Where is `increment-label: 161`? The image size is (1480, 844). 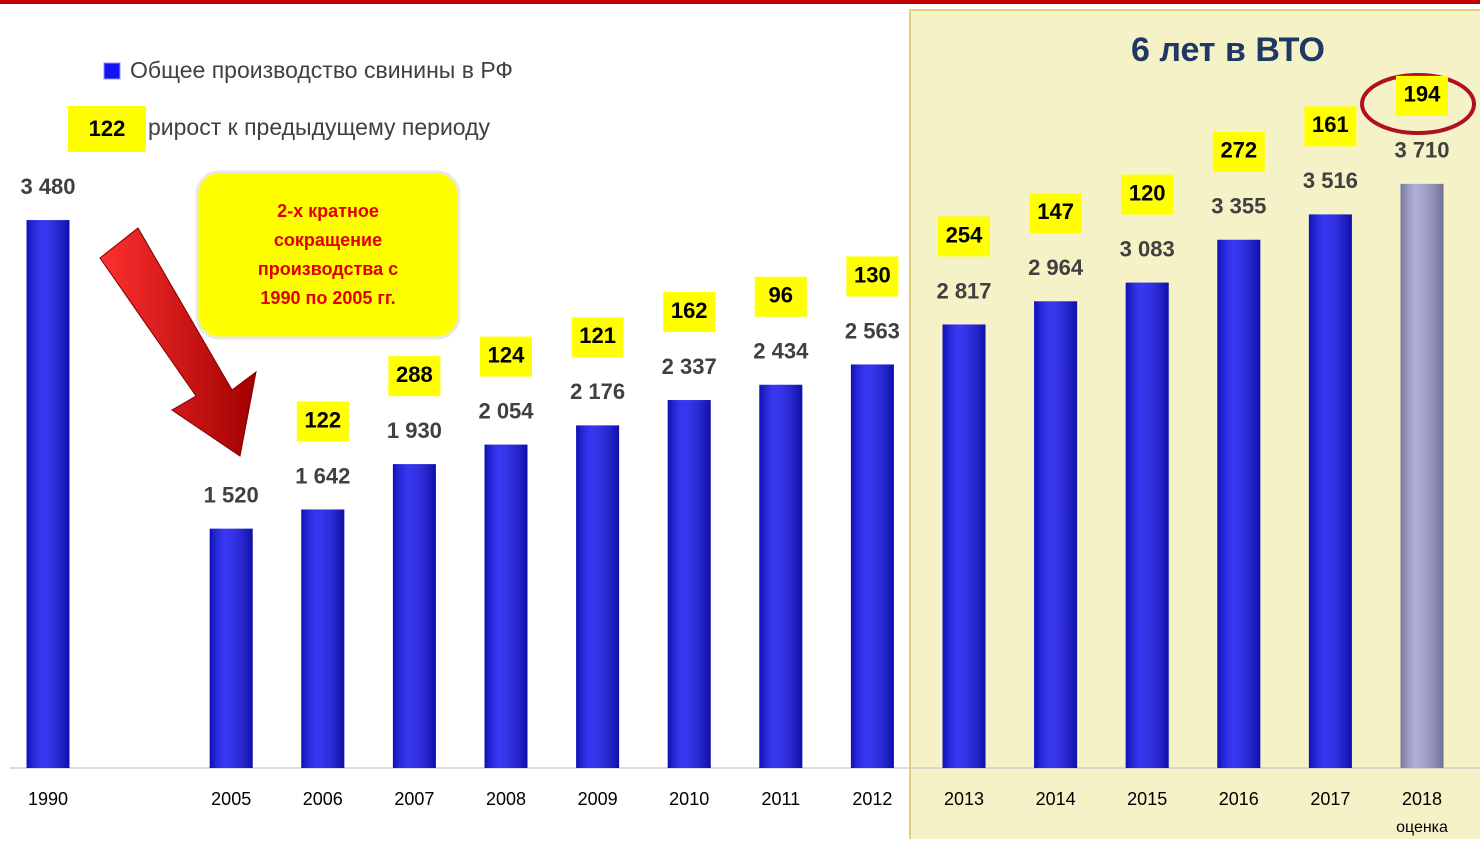 increment-label: 161 is located at coordinates (1330, 124).